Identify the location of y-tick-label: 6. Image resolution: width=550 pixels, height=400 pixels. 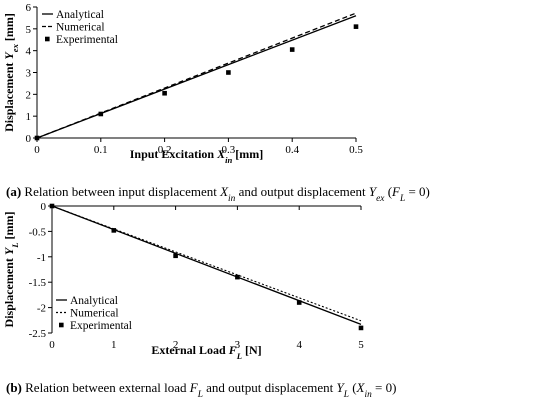
(29, 8).